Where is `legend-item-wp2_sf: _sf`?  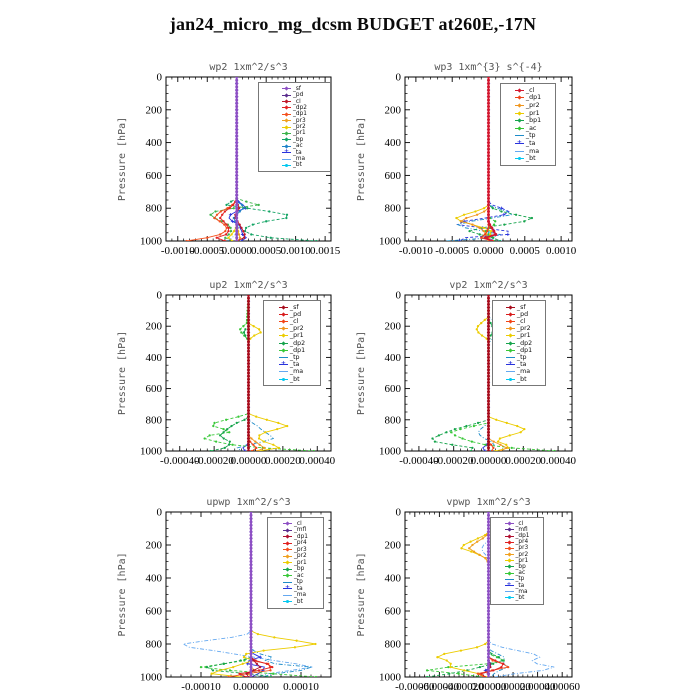
legend-item-wp2_sf: _sf is located at coordinates (294, 89).